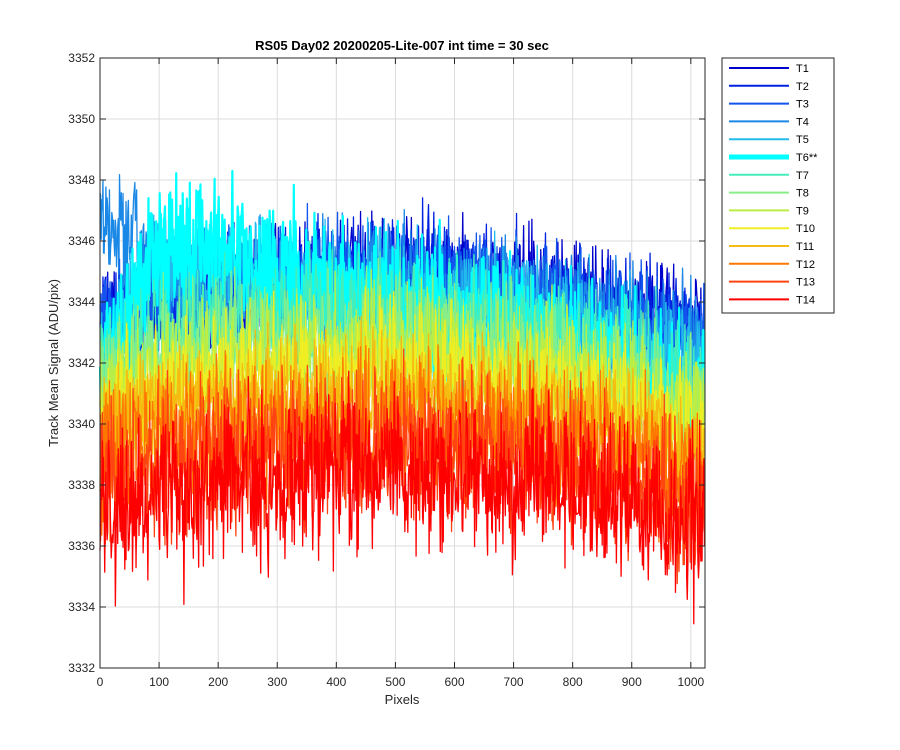  Describe the element at coordinates (81, 485) in the screenshot. I see `y-tick-label: 3338` at that location.